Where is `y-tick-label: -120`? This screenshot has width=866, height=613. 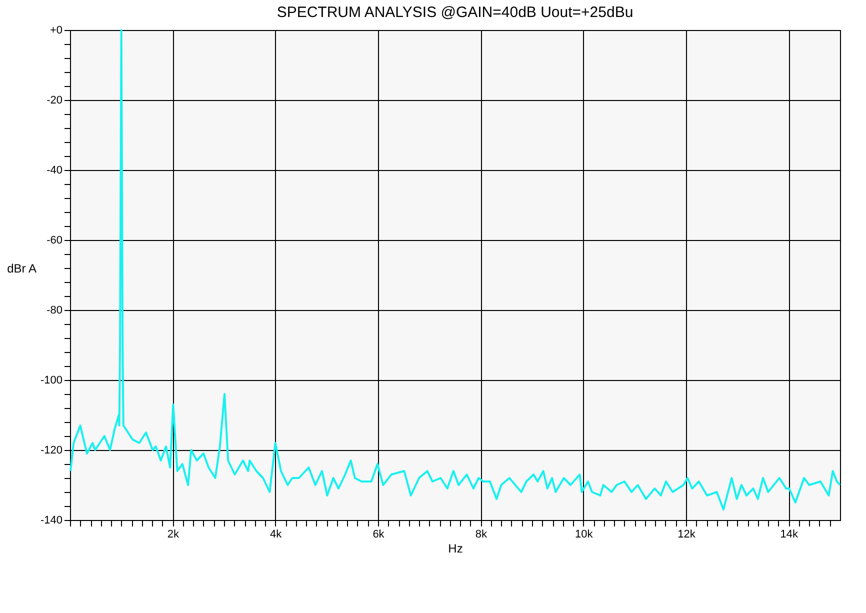 y-tick-label: -120 is located at coordinates (51, 450).